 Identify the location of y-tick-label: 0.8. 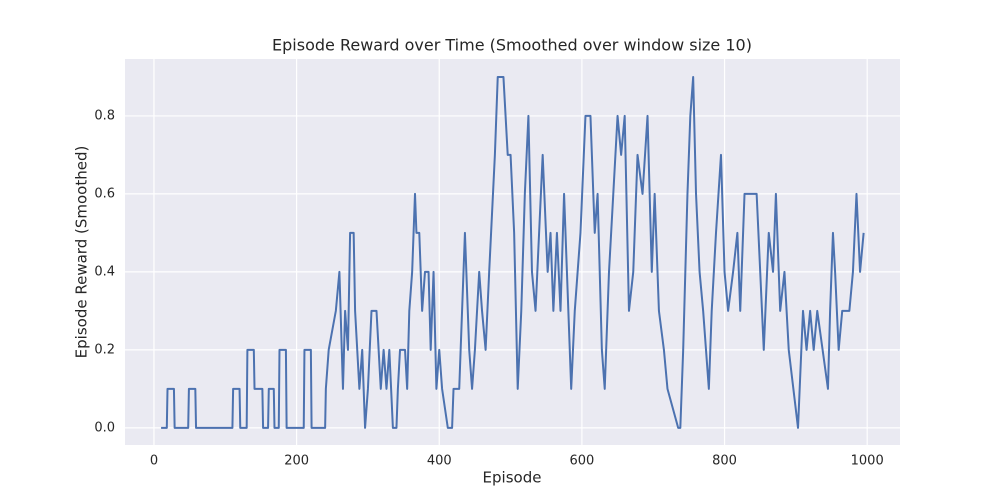
(104, 115).